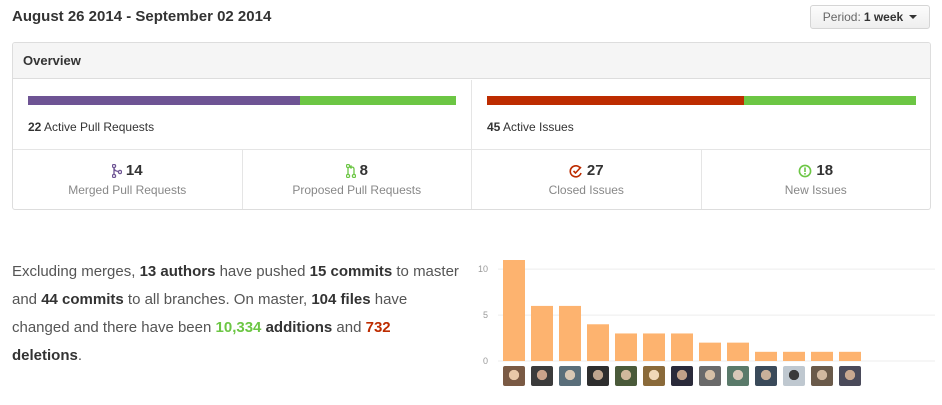 The image size is (942, 405). What do you see at coordinates (586, 190) in the screenshot?
I see `closed-label: Closed Issues` at bounding box center [586, 190].